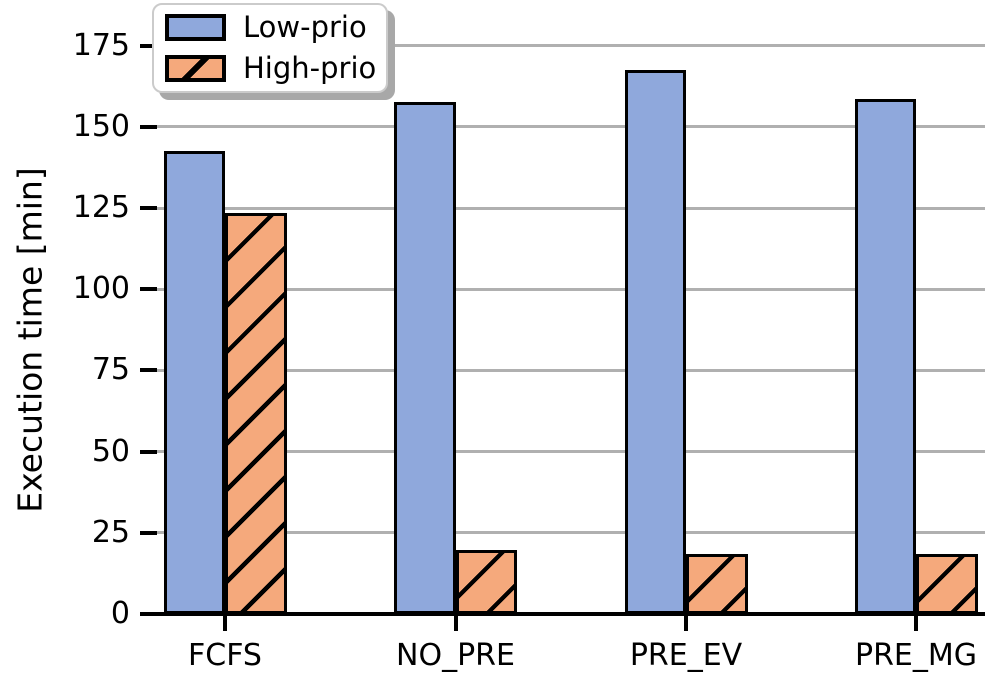  Describe the element at coordinates (486, 582) in the screenshot. I see `bar-high-prio-no_pre` at that location.